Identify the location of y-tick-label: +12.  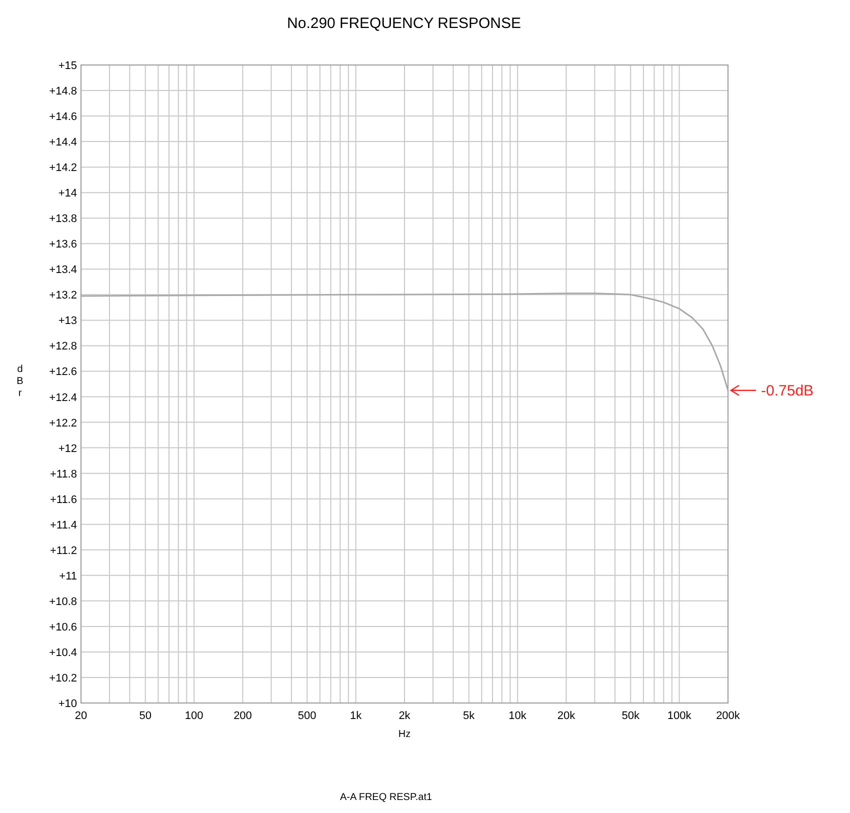
(67, 448).